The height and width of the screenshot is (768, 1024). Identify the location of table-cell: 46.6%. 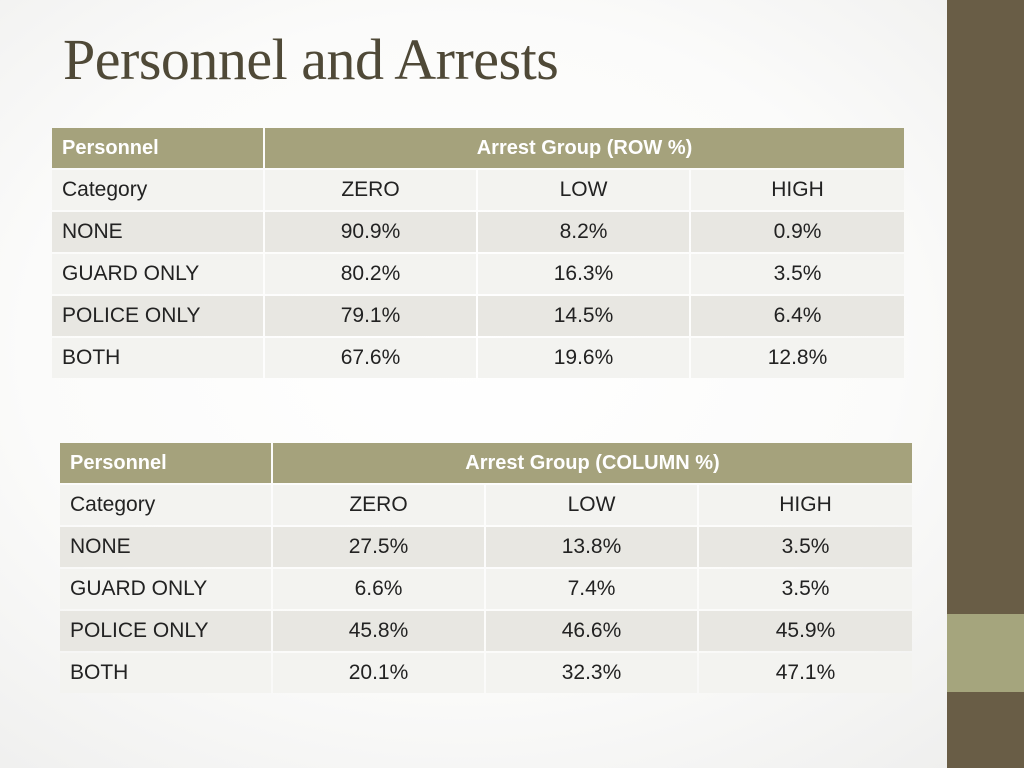
(591, 631).